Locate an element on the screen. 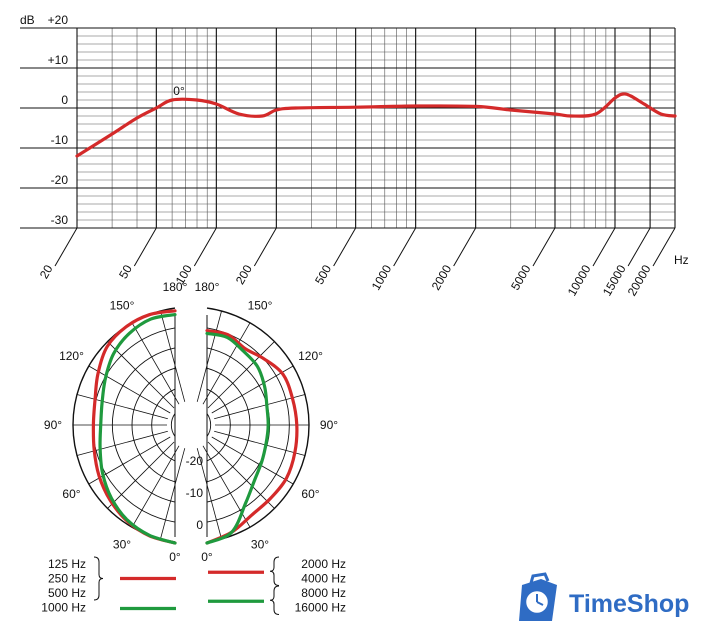 Image resolution: width=723 pixels, height=640 pixels. angle-annotation: 0° is located at coordinates (179, 91).